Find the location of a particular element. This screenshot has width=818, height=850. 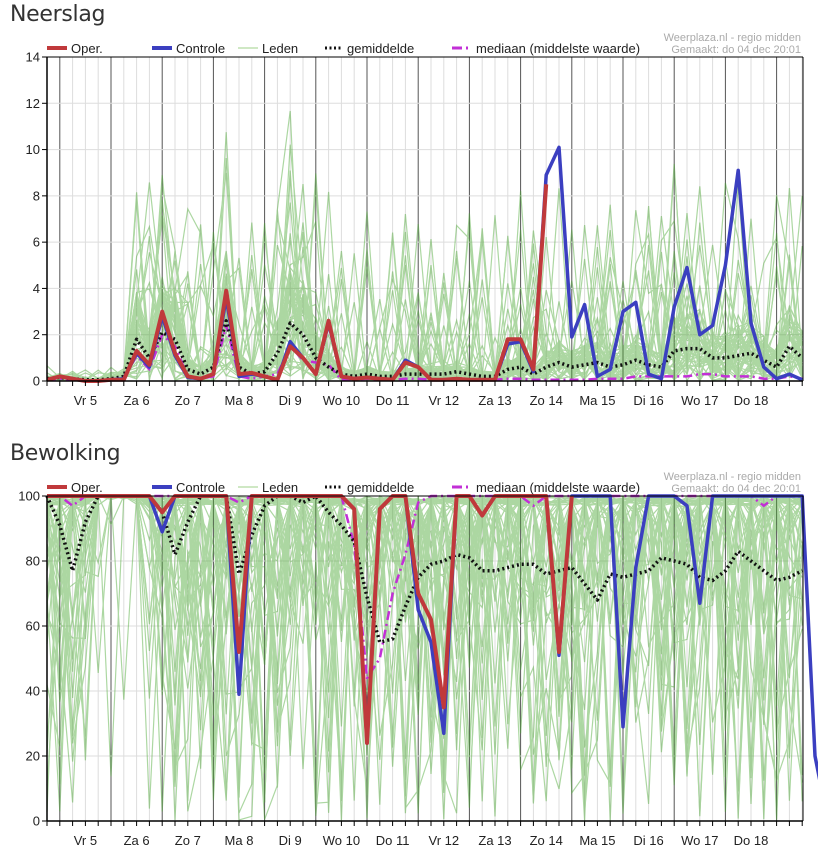

neerslag-title: Neerslag is located at coordinates (58, 14).